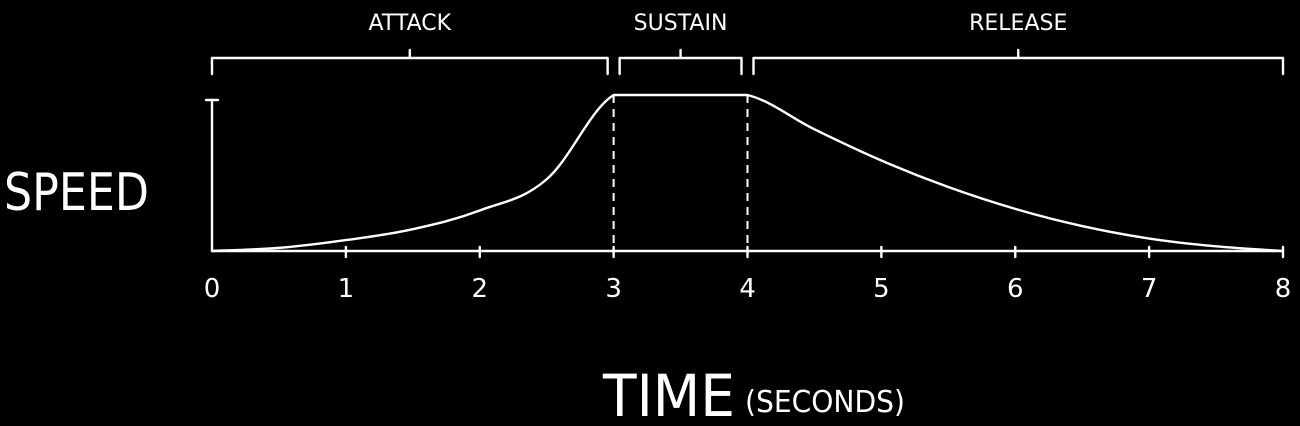 This screenshot has height=426, width=1300. Describe the element at coordinates (668, 394) in the screenshot. I see `x-axis-label: TIME` at that location.